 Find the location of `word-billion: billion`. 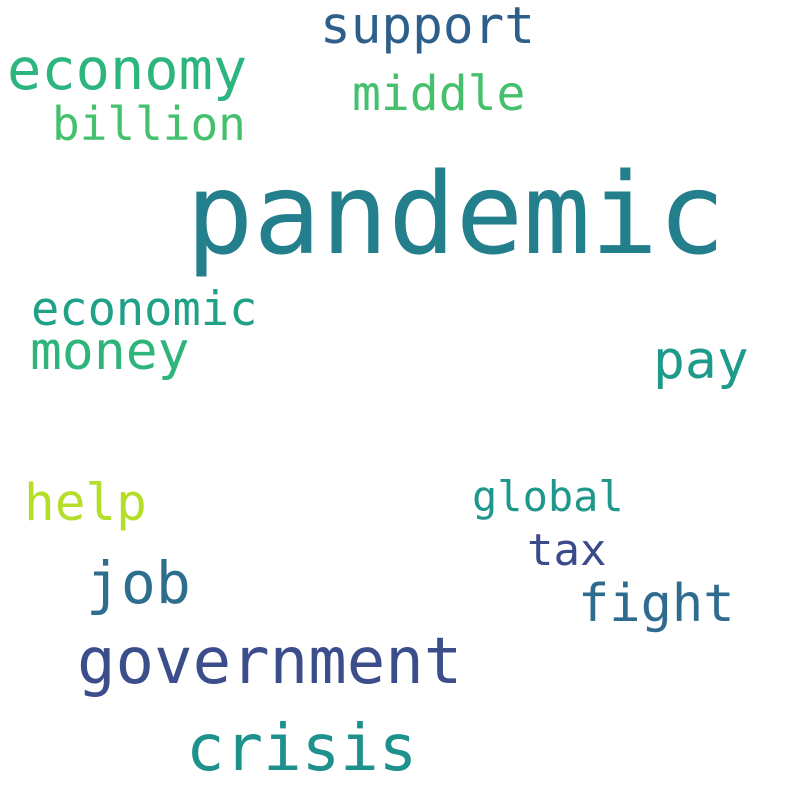

word-billion: billion is located at coordinates (149, 124).